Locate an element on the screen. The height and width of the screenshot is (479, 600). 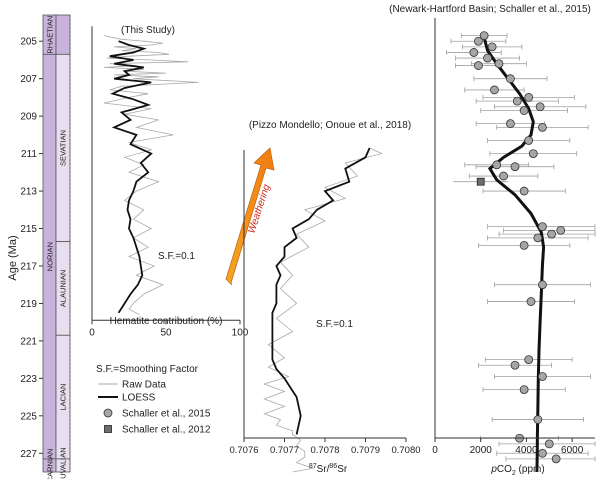
hematite-x-tick-label-50: 50 is located at coordinates (166, 332).